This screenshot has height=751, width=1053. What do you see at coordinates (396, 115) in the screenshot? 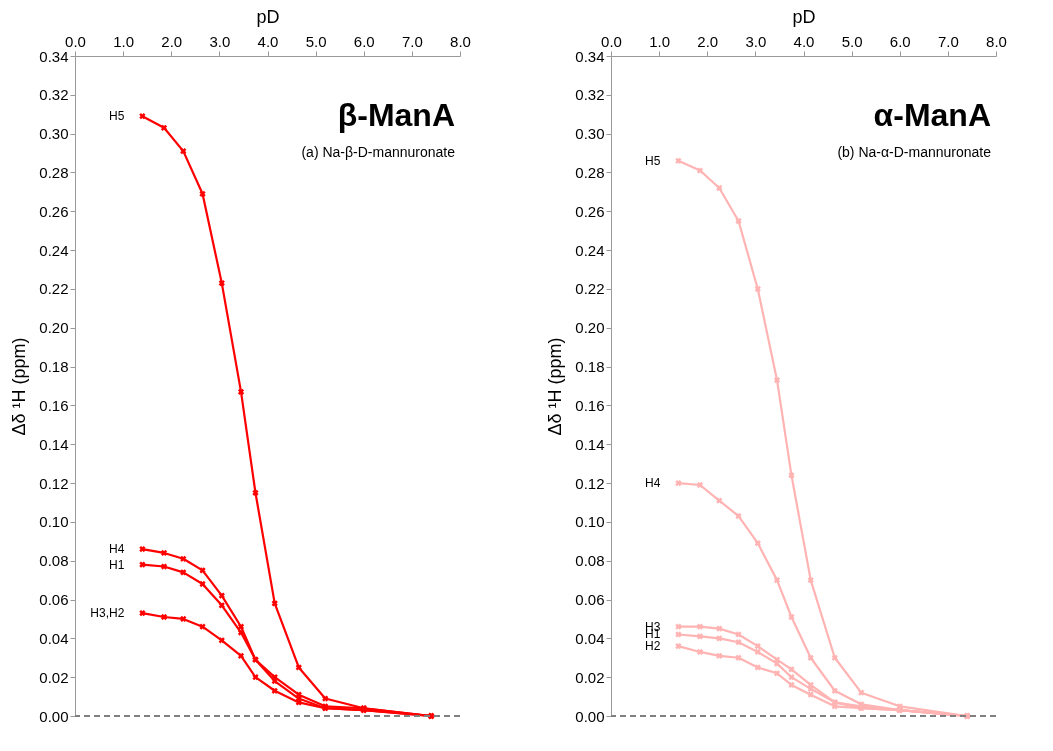
I see `text: β-ManA` at bounding box center [396, 115].